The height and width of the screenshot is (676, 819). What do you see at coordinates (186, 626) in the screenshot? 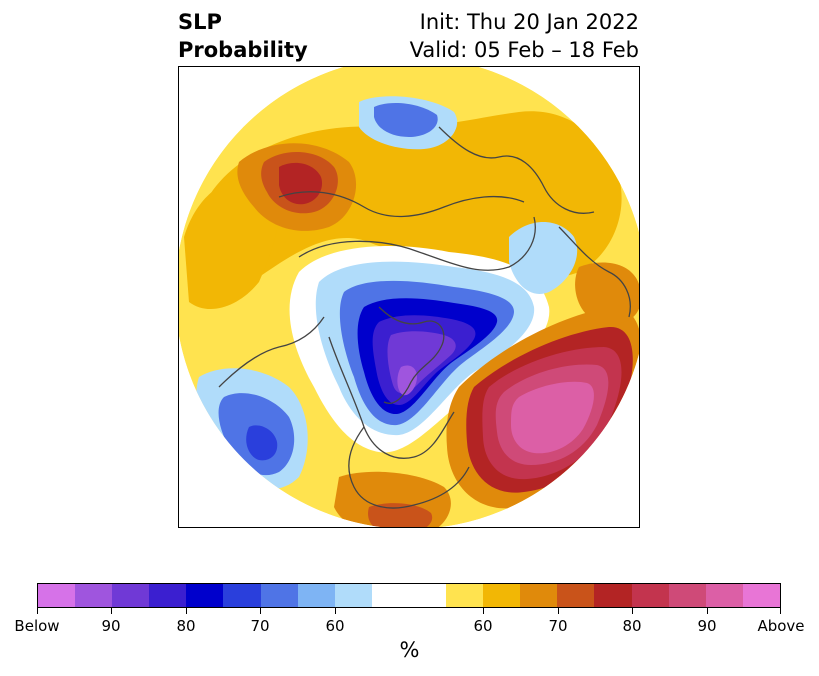
I see `colorbar-label-below-80: 80` at bounding box center [186, 626].